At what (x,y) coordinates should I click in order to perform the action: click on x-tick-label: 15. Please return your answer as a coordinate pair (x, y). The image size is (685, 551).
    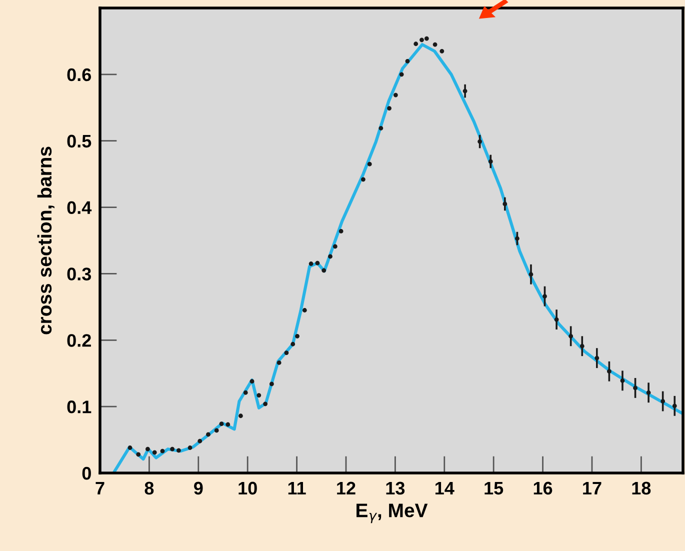
    Looking at the image, I should click on (494, 488).